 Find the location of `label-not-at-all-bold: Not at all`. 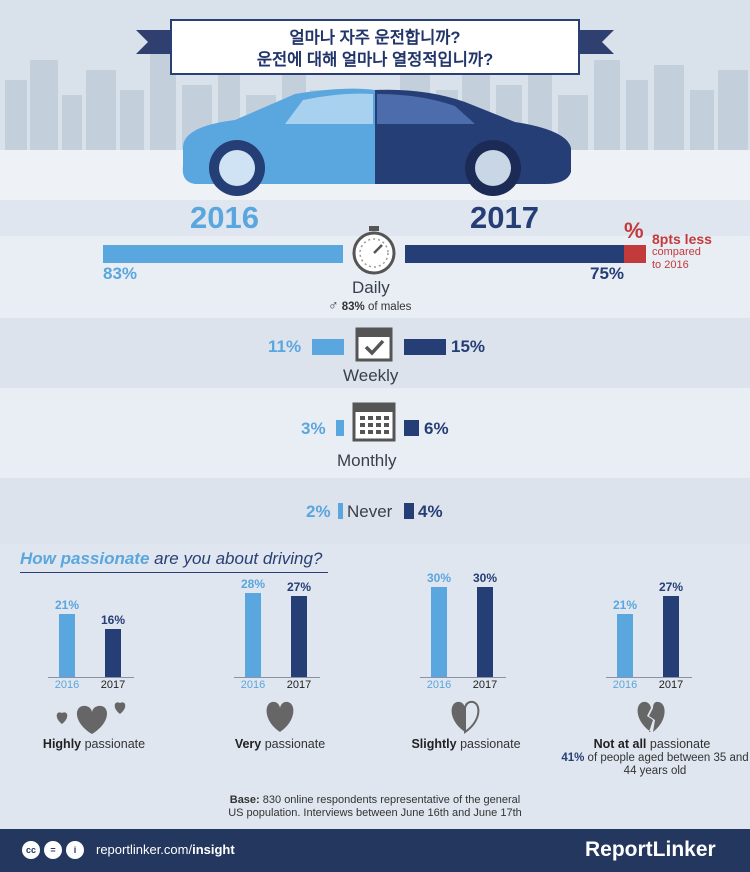

label-not-at-all-bold: Not at all is located at coordinates (620, 744).